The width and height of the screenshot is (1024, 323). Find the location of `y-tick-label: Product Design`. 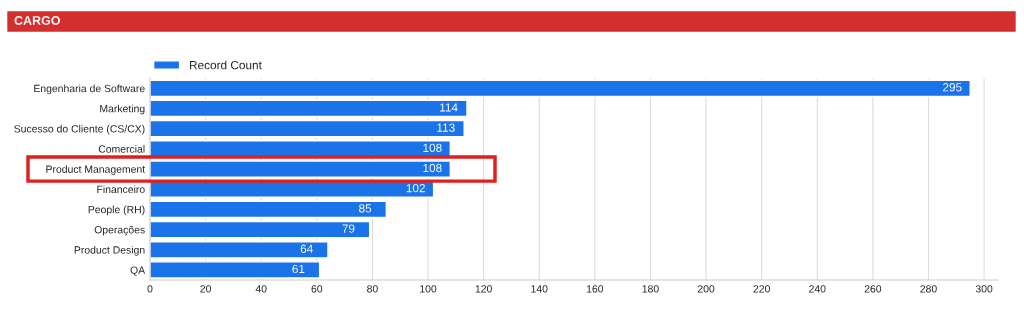

y-tick-label: Product Design is located at coordinates (109, 250).